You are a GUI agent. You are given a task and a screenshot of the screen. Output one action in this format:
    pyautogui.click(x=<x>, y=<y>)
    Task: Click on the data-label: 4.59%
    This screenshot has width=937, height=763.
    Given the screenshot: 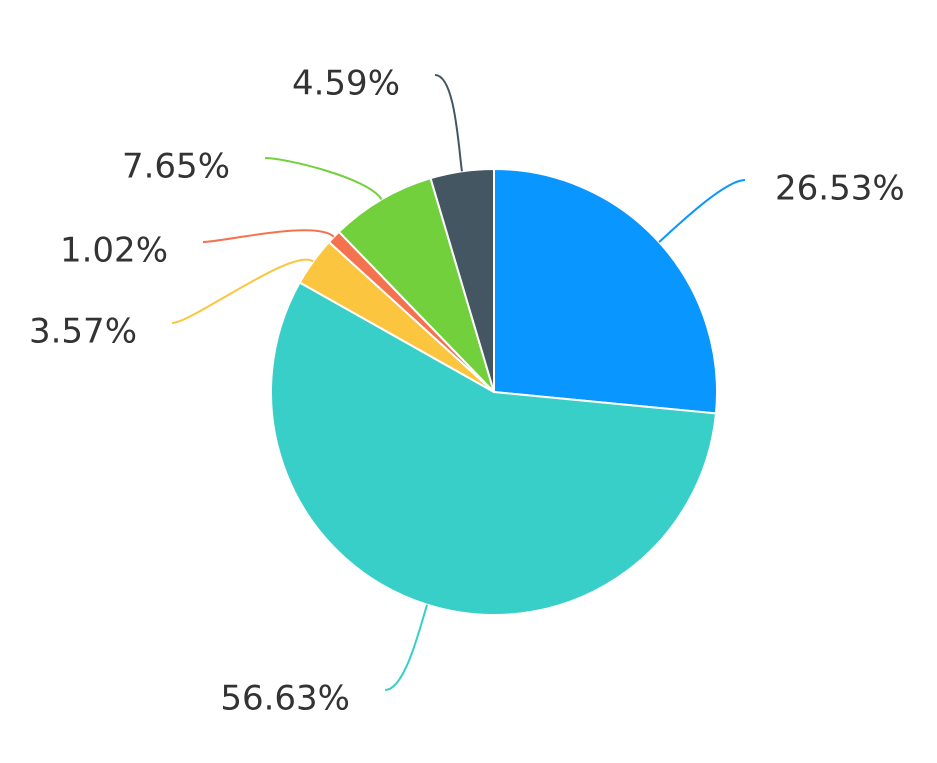 What is the action you would take?
    pyautogui.click(x=346, y=84)
    